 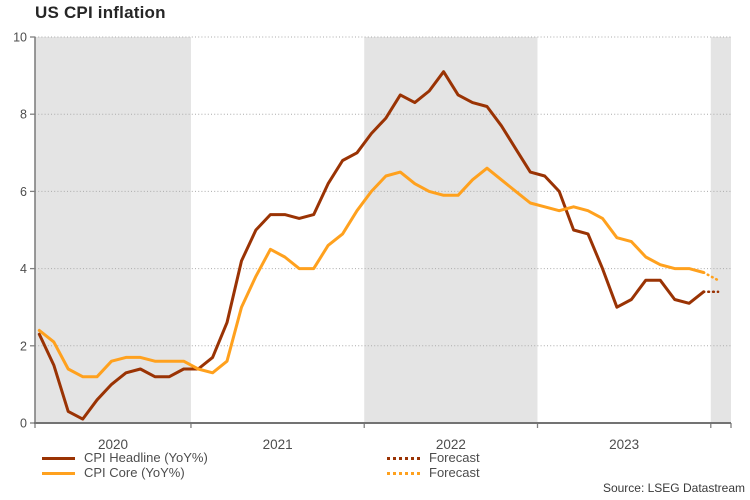 I want to click on y-tick-label: 4, so click(x=23, y=269).